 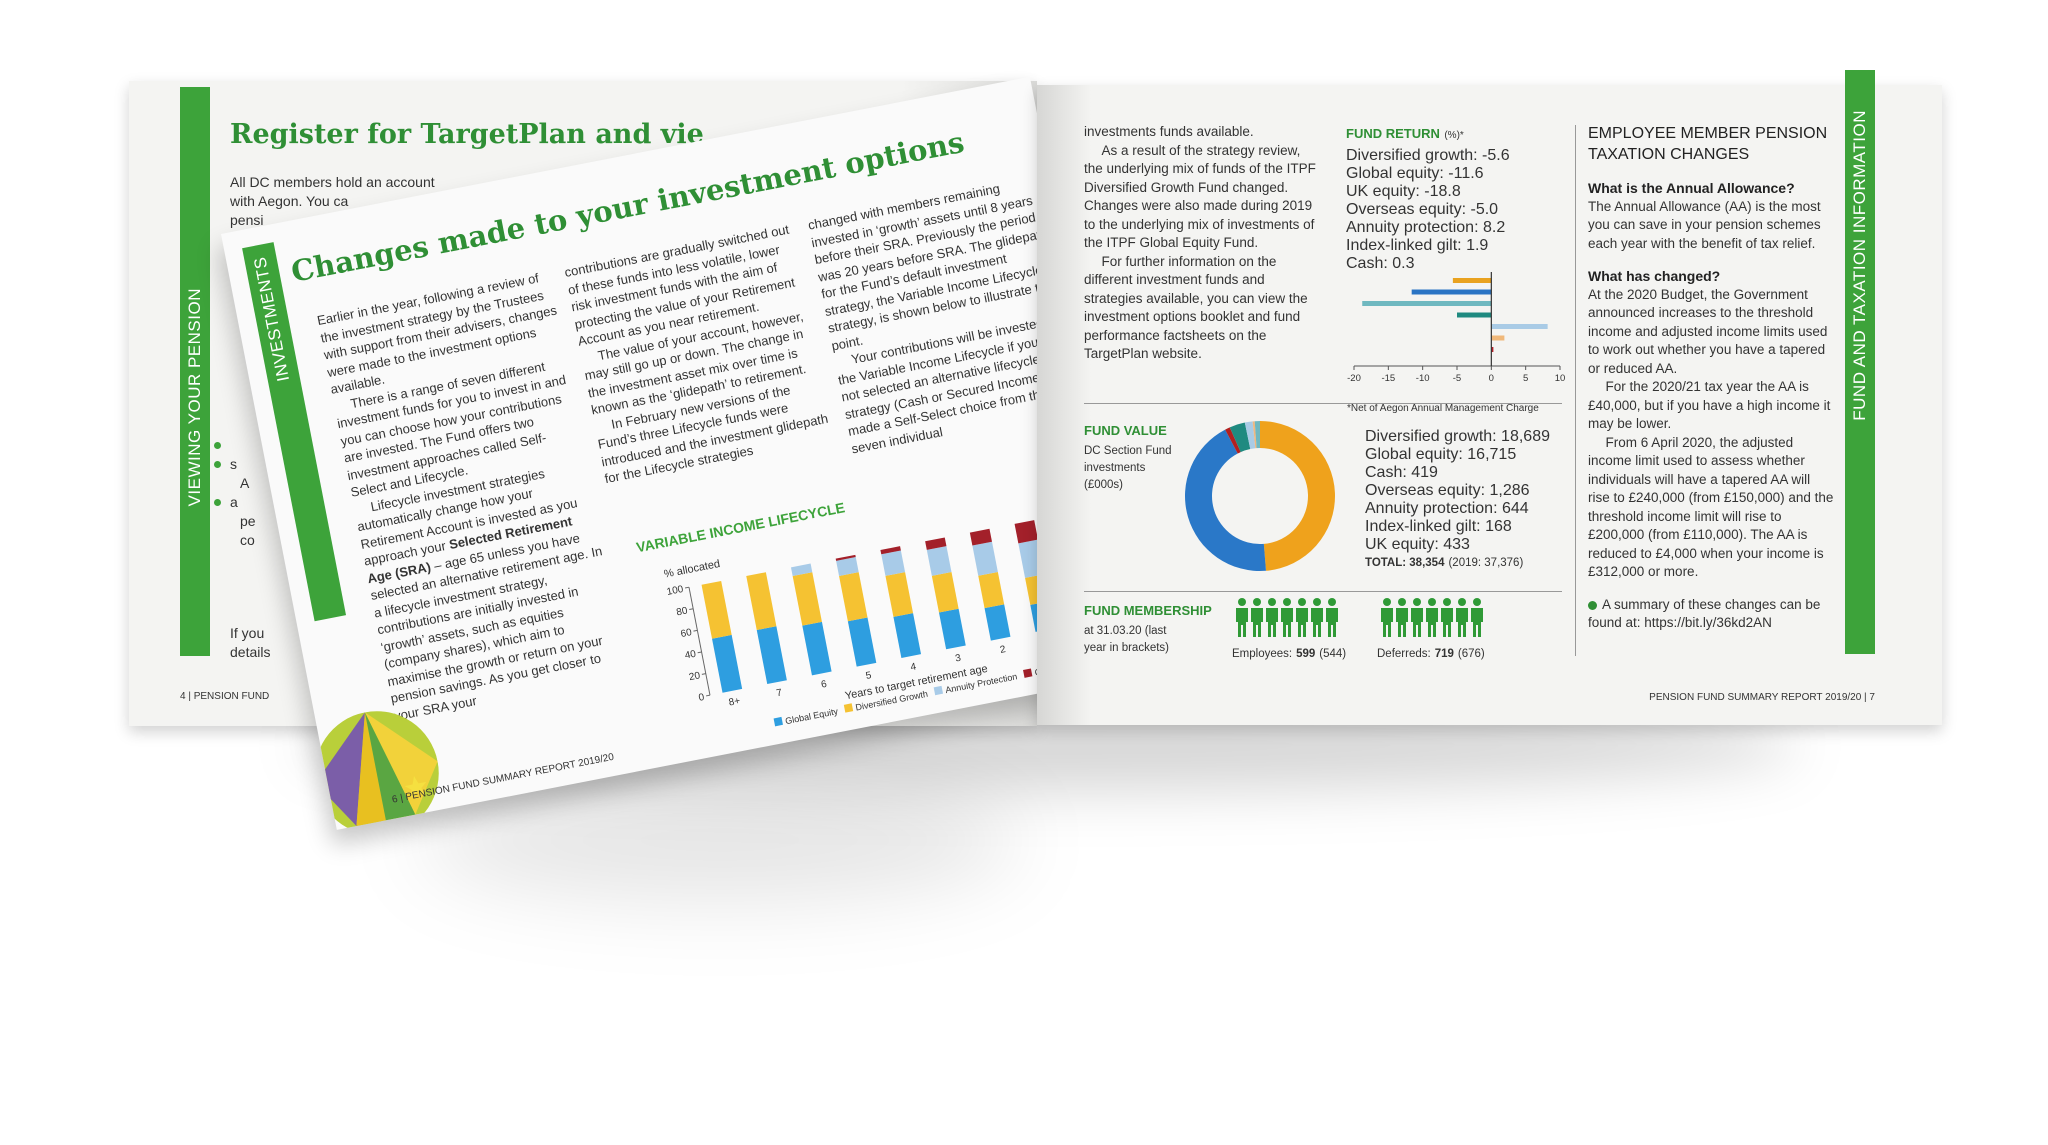 What do you see at coordinates (1560, 378) in the screenshot?
I see `x-tick-label: 10` at bounding box center [1560, 378].